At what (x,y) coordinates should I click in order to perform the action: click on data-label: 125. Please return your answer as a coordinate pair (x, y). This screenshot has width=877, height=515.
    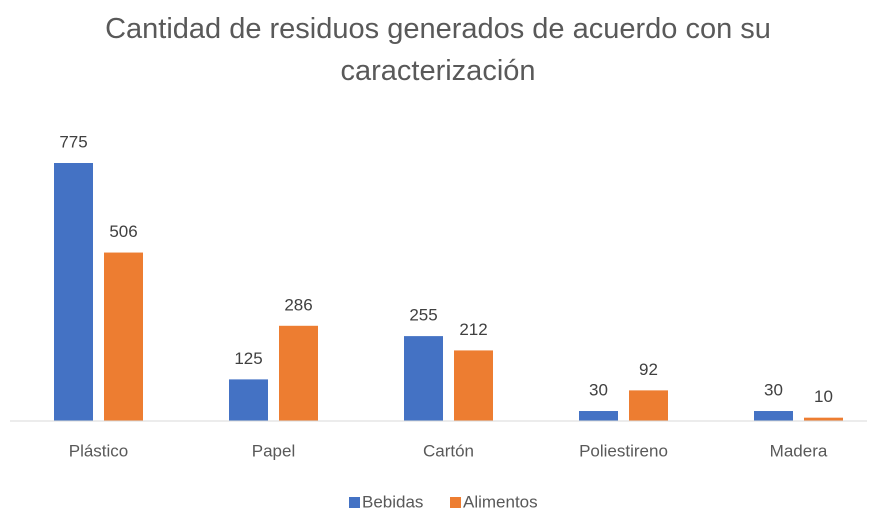
    Looking at the image, I should click on (248, 358).